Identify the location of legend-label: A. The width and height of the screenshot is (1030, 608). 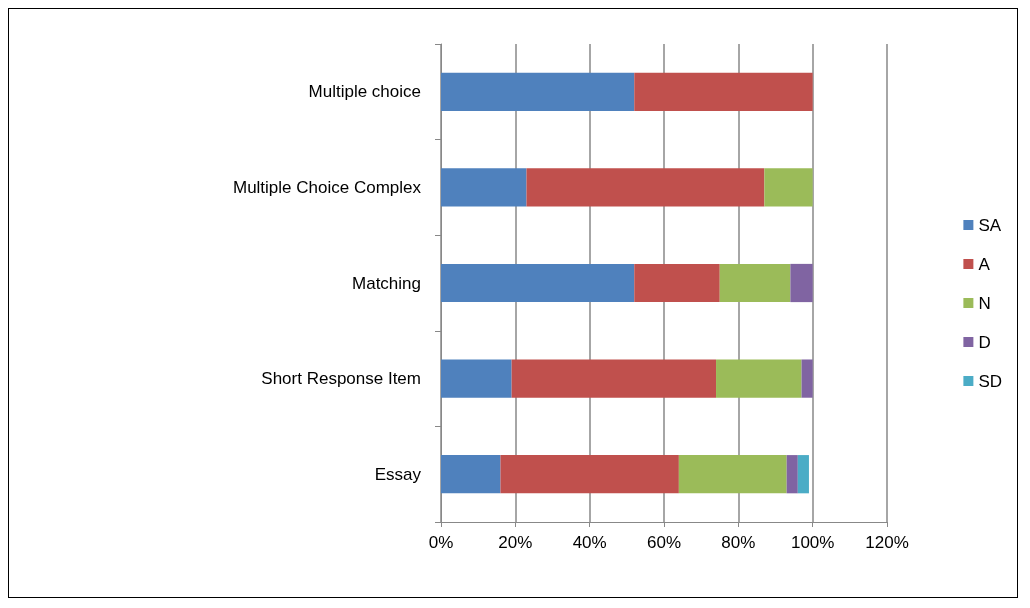
(984, 264).